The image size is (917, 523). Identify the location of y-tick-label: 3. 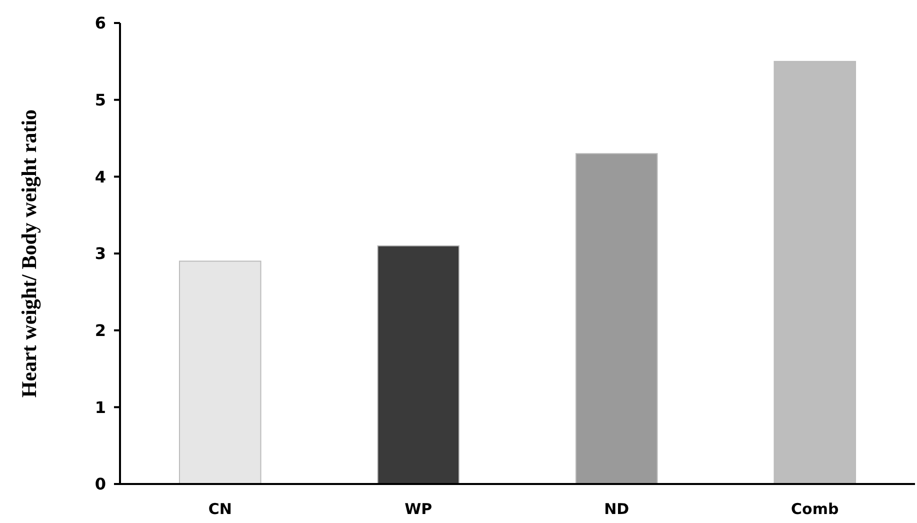
(100, 254).